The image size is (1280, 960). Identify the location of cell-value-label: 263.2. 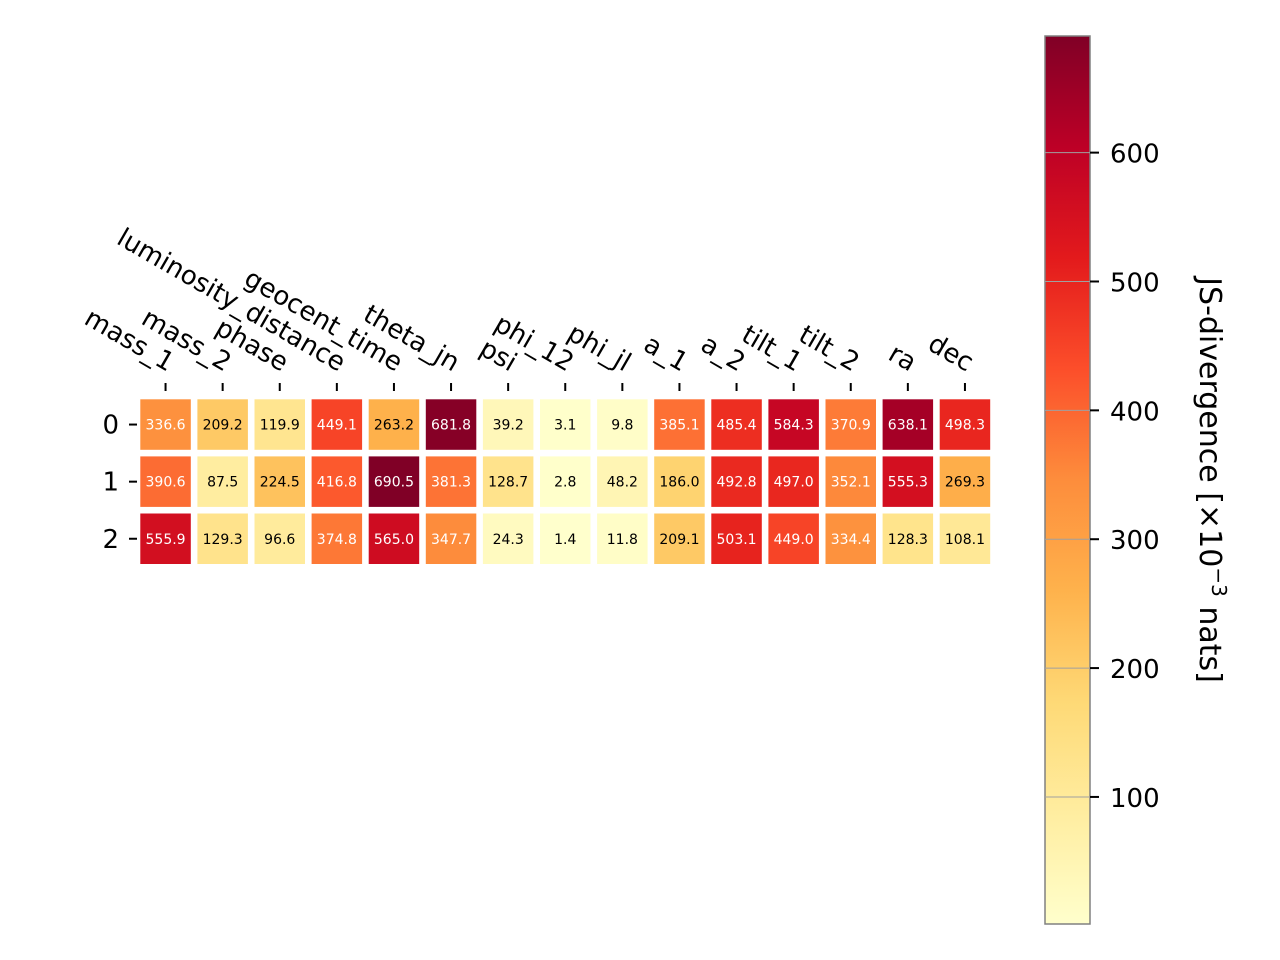
(394, 426).